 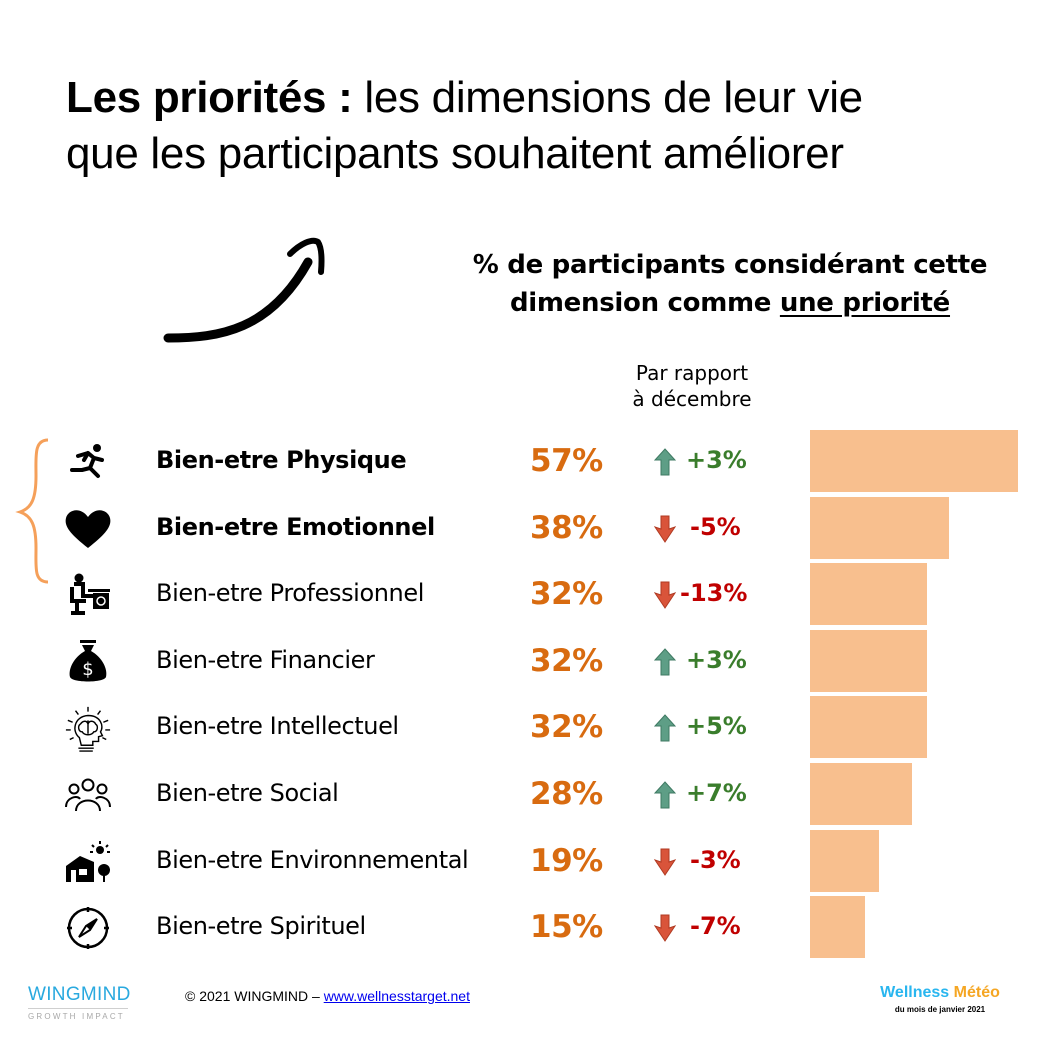 I want to click on col-head-line1: Par rapport, so click(x=692, y=373).